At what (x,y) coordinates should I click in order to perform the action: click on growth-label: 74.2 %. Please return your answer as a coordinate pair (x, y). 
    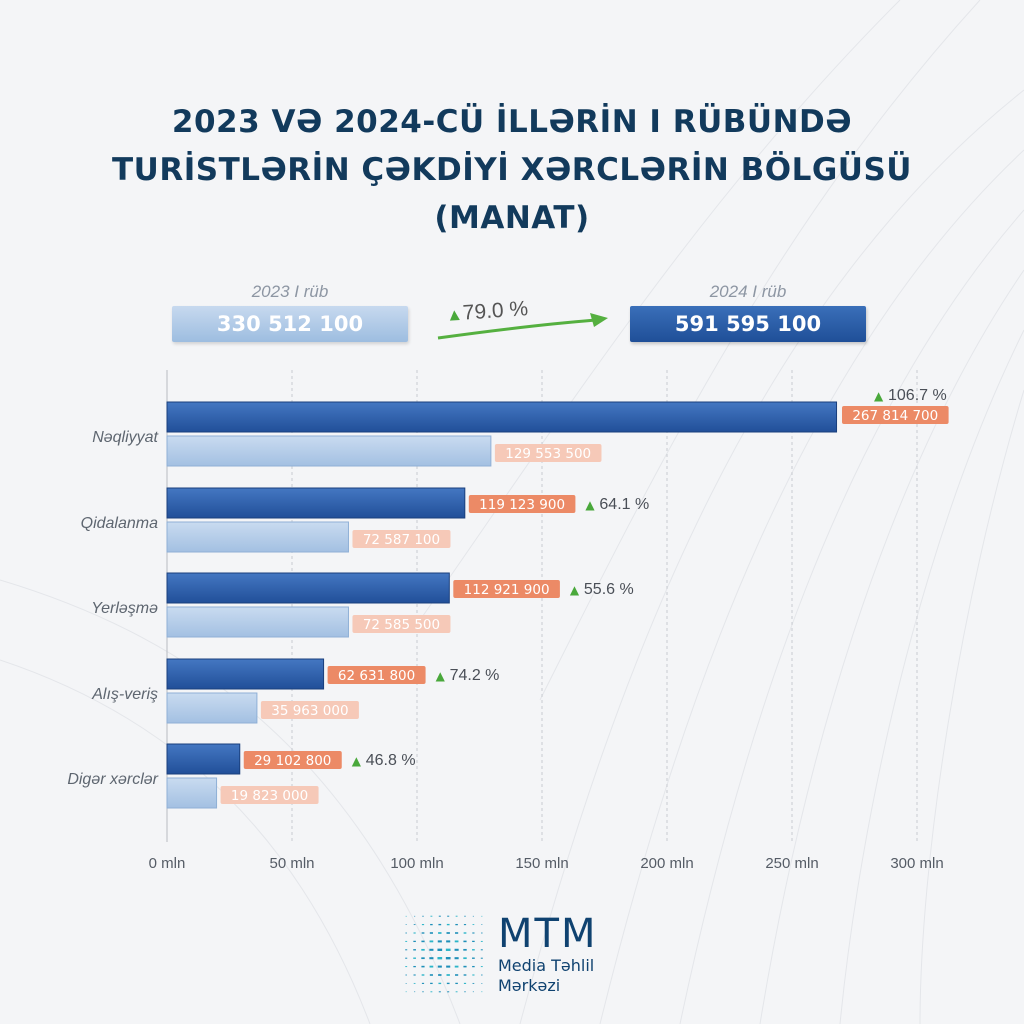
    Looking at the image, I should click on (475, 675).